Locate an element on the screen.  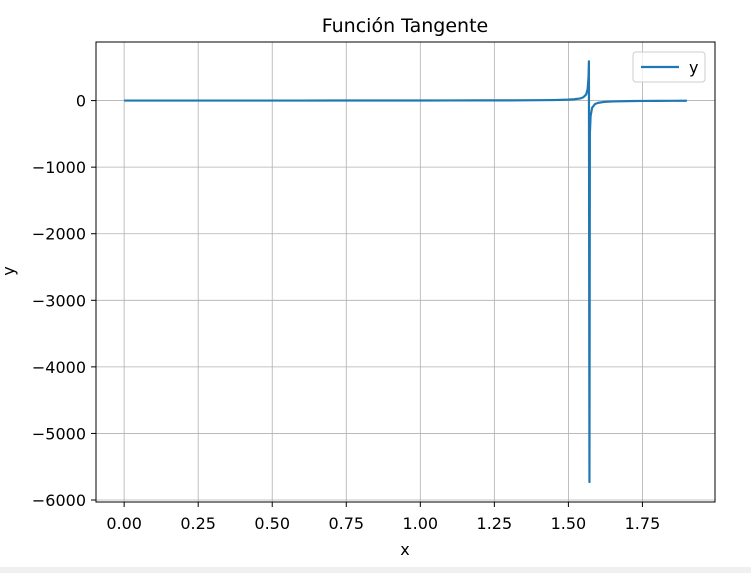
x-tick-label: 1.50 is located at coordinates (569, 523).